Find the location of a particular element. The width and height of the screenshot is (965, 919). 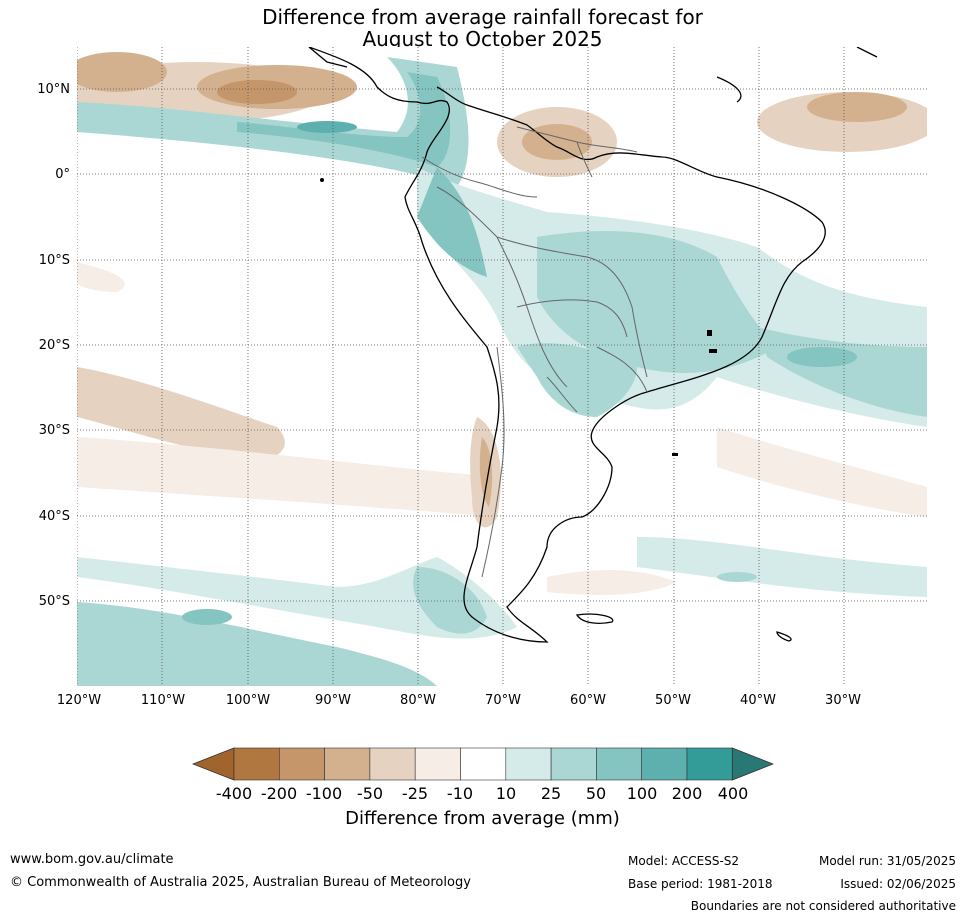

lon-label-110w: 110°W is located at coordinates (163, 700).